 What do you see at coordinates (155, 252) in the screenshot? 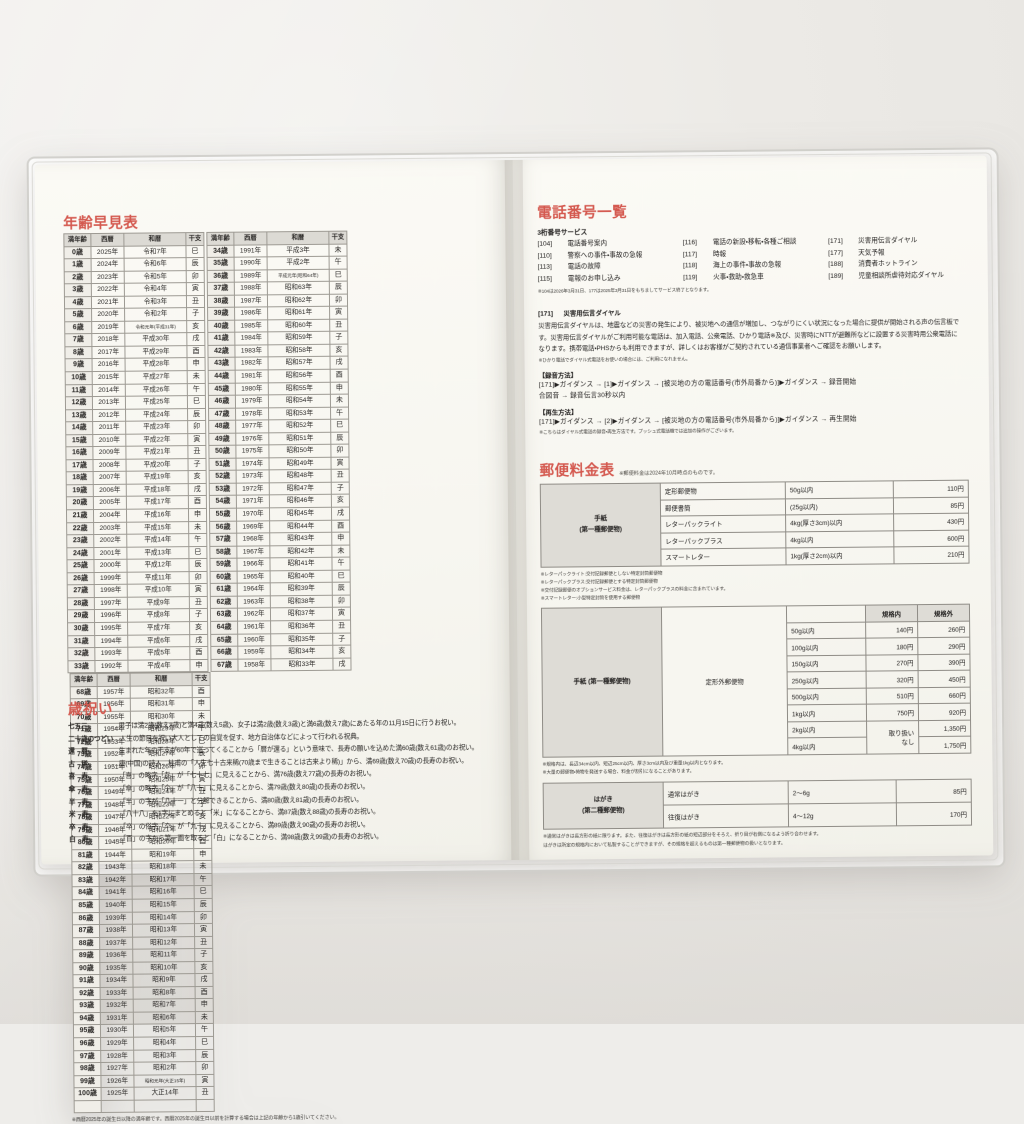
I see `table-cell: 令和7年` at bounding box center [155, 252].